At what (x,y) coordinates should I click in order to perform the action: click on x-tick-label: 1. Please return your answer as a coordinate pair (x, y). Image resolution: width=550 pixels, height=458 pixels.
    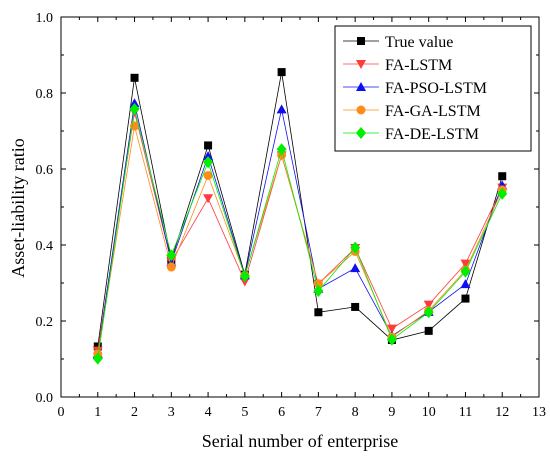
    Looking at the image, I should click on (97, 412).